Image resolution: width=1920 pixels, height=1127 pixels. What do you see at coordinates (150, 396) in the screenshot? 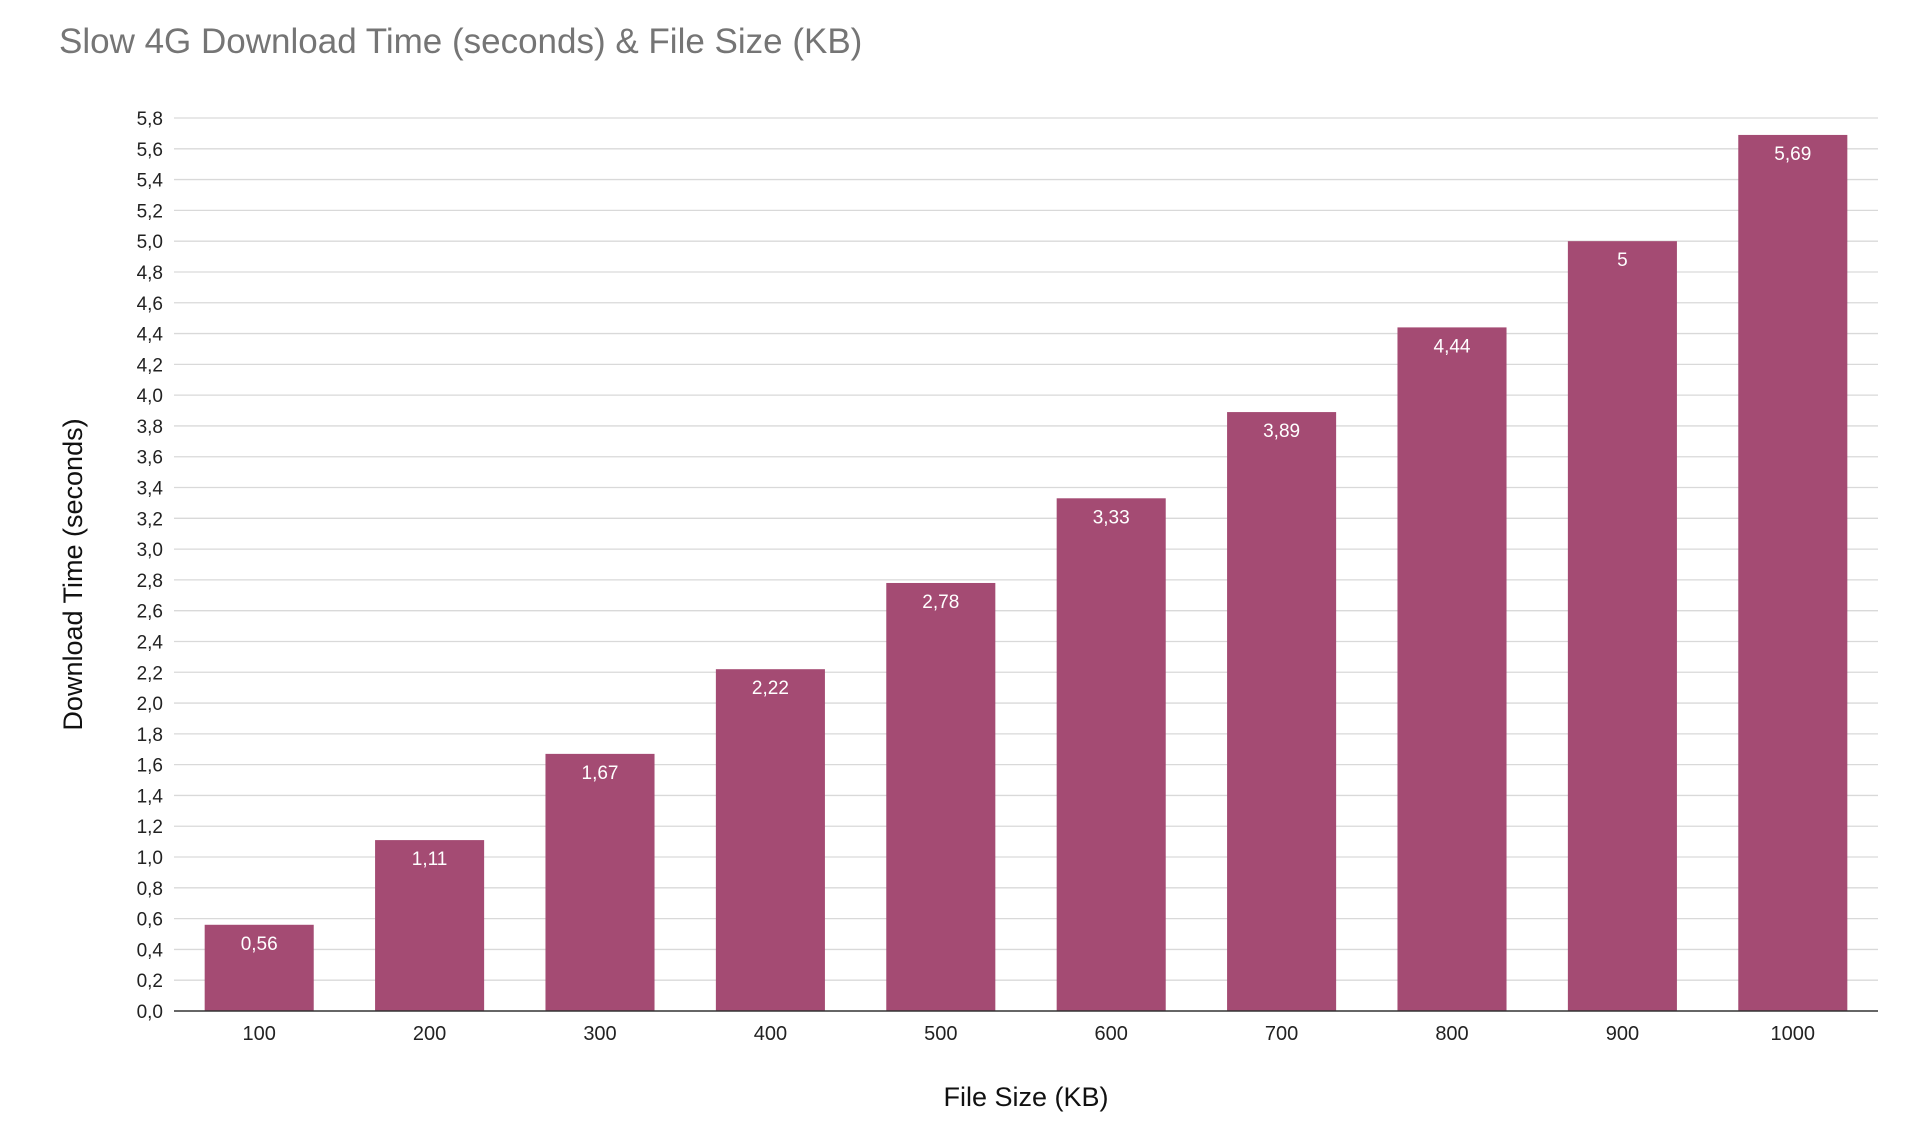
I see `y-tick-label: 4,0` at bounding box center [150, 396].